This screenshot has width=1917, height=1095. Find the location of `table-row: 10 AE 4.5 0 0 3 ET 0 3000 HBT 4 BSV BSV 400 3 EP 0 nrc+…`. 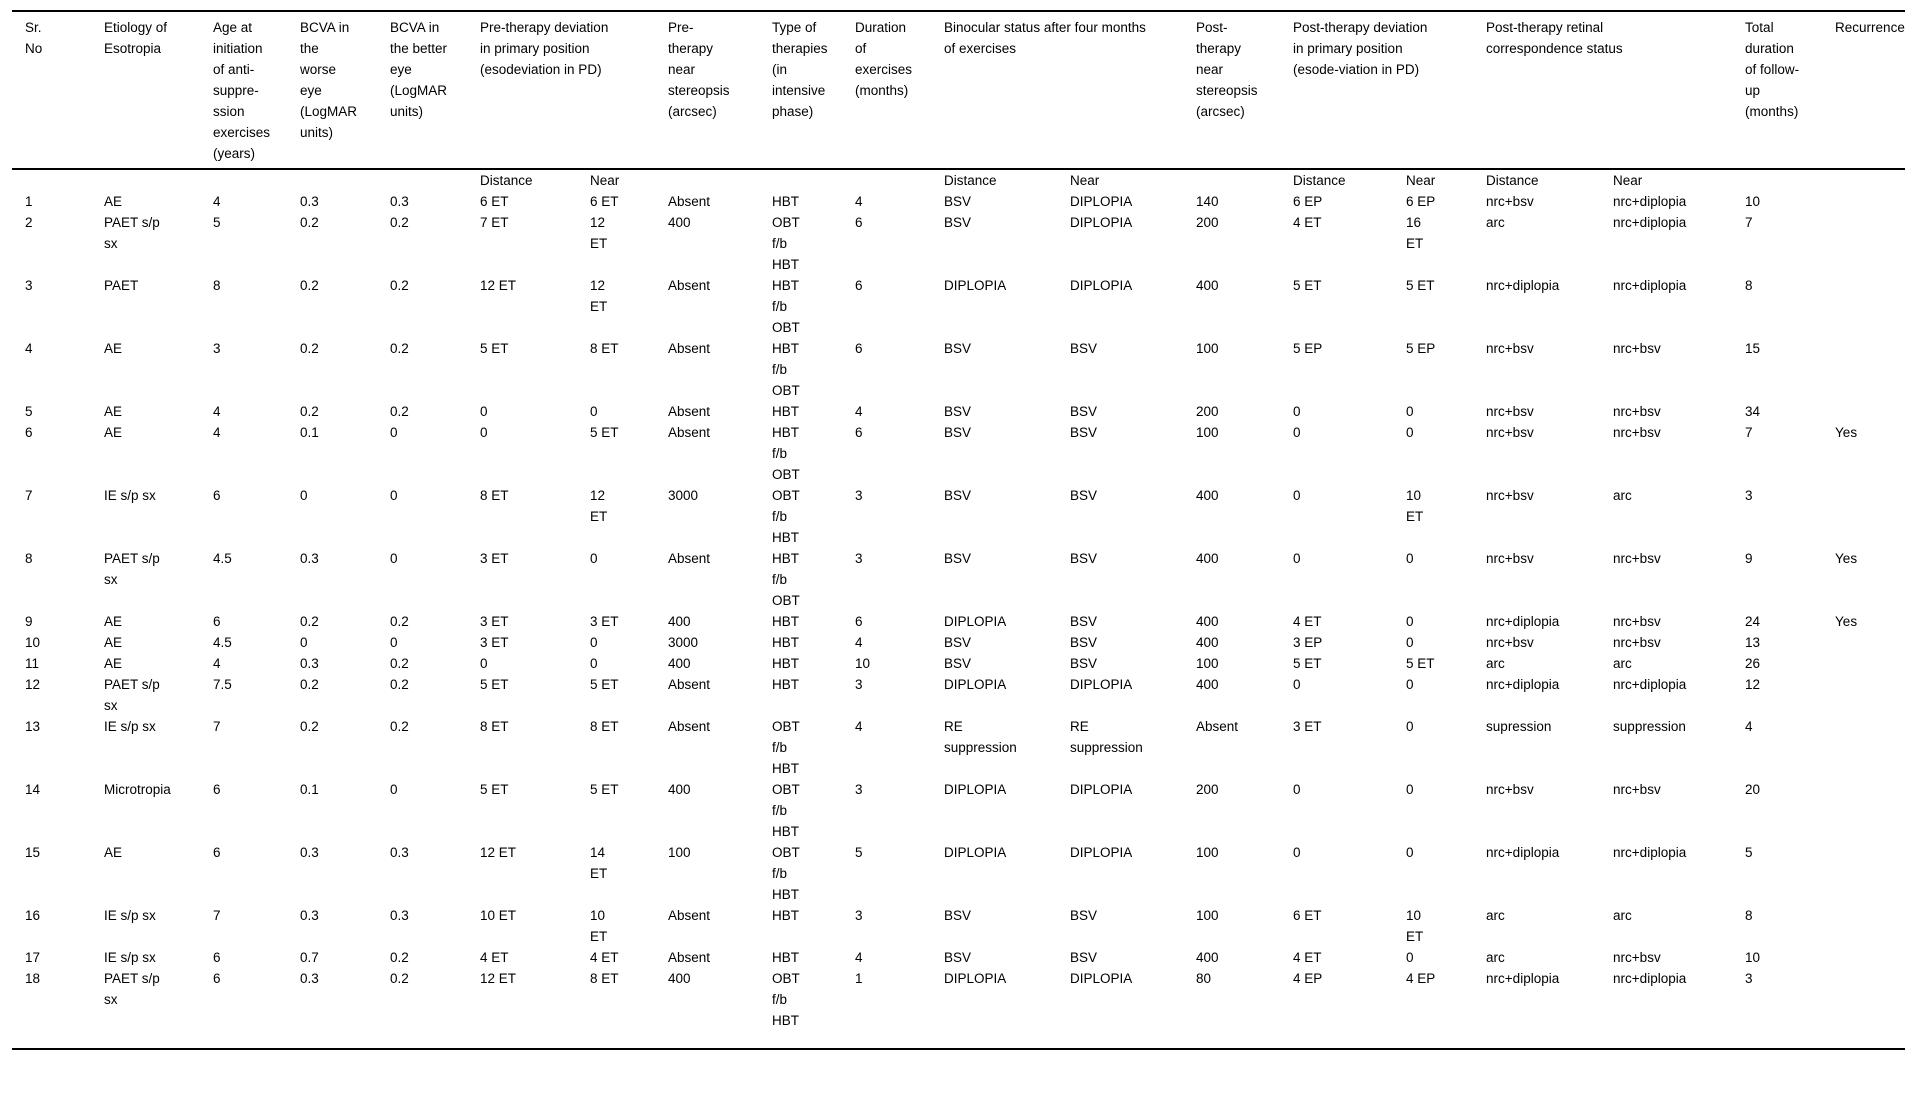

table-row: 10 AE 4.5 0 0 3 ET 0 3000 HBT 4 BSV BSV 400 3 EP 0 nrc+… is located at coordinates (958, 642).